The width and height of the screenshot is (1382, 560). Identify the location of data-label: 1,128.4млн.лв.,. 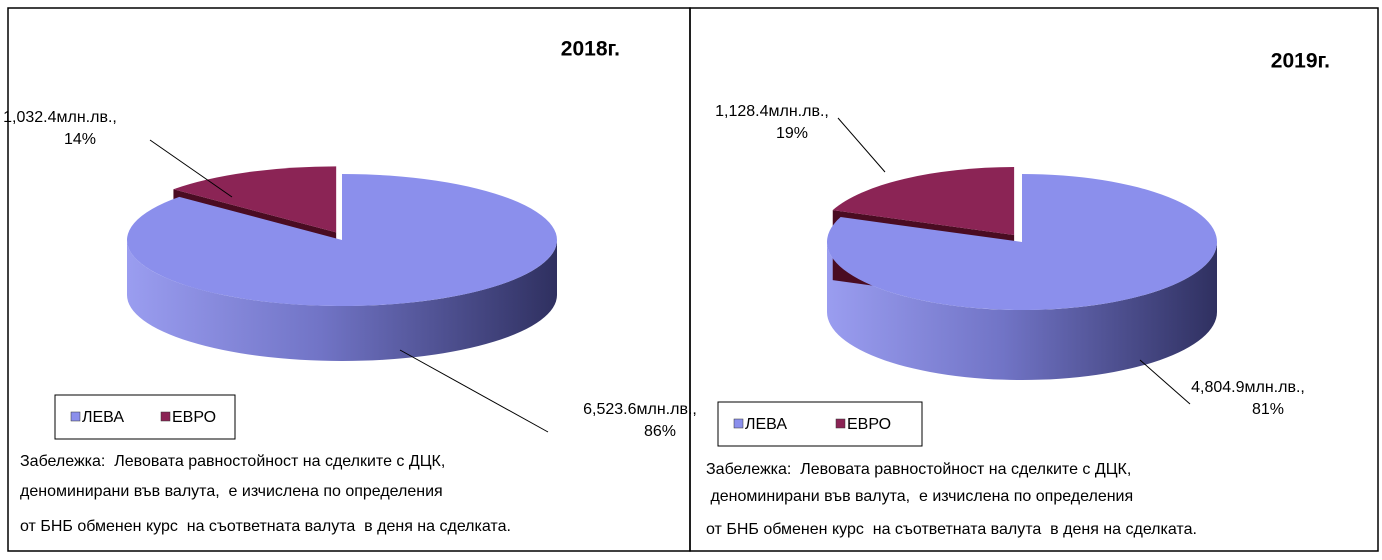
(772, 111).